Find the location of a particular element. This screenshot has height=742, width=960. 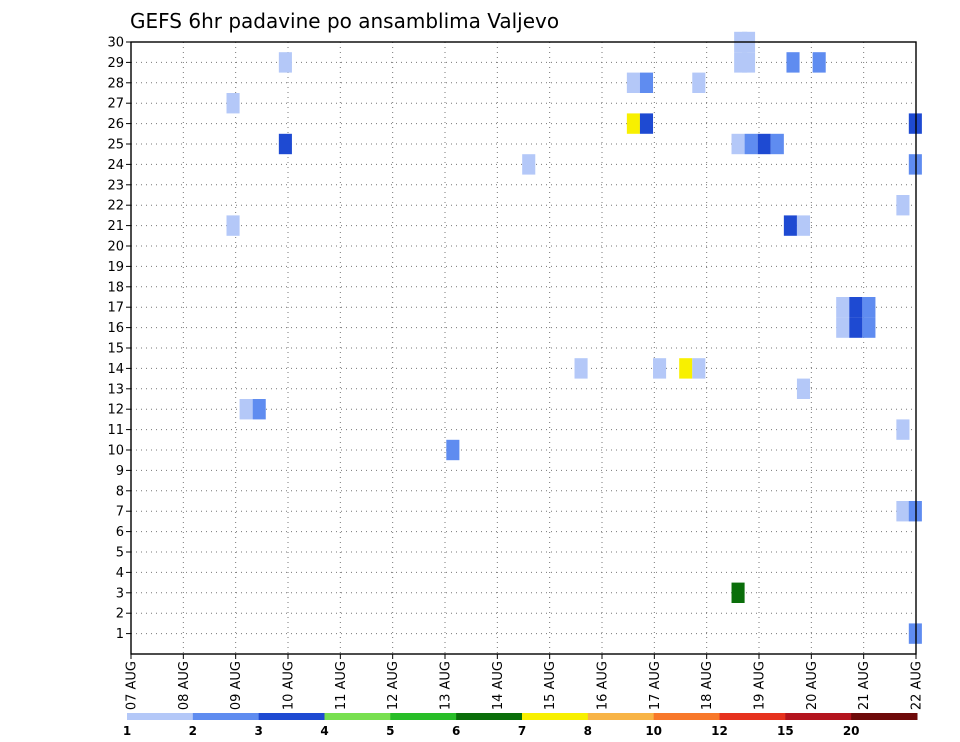

x-tick-label: 15 AUG is located at coordinates (550, 685).